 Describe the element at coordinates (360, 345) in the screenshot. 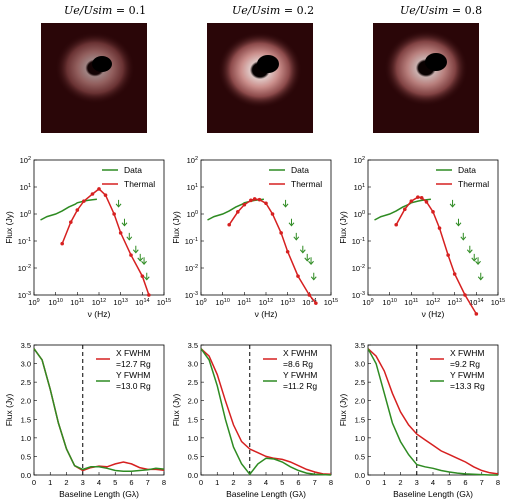

I see `y-tick-label: 3.5` at that location.